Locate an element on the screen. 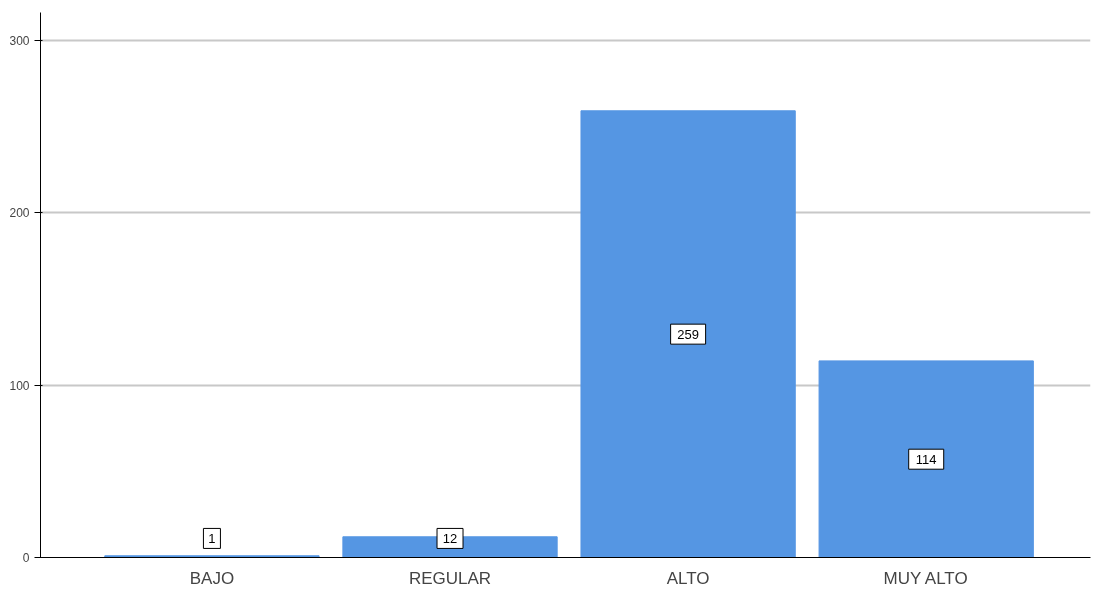  x-tick-label: BAJO is located at coordinates (212, 578).